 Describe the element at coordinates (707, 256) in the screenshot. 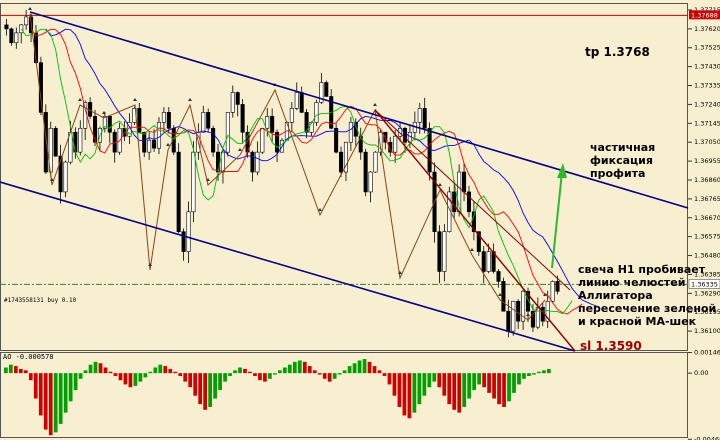

I see `price-tick-label: 1.36480` at that location.